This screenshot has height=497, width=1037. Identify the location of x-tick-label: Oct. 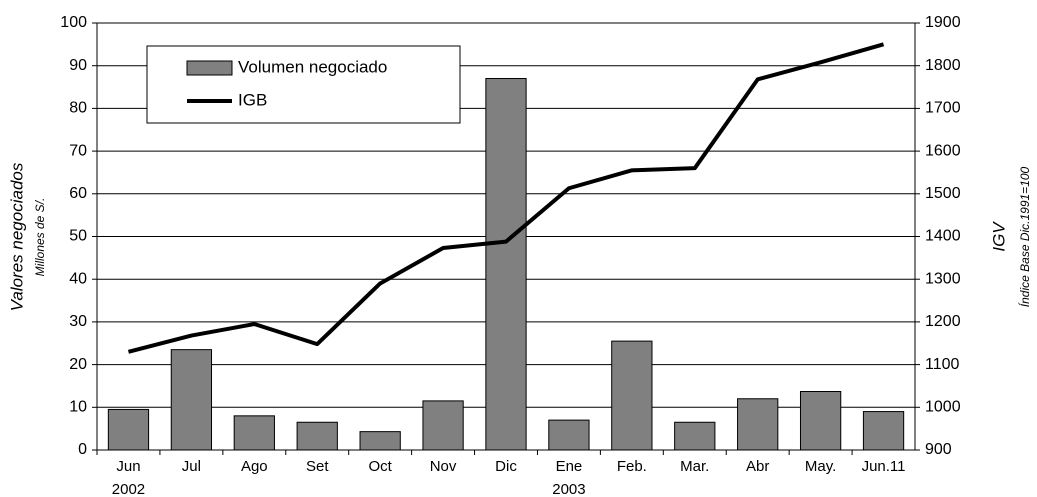
(380, 466).